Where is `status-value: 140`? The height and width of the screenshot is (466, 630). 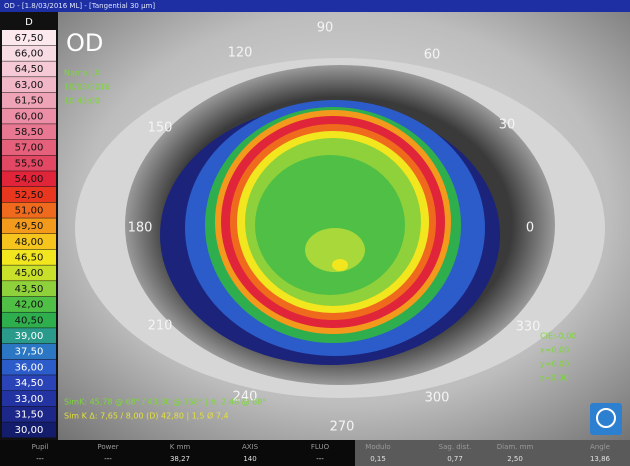 status-value: 140 is located at coordinates (249, 459).